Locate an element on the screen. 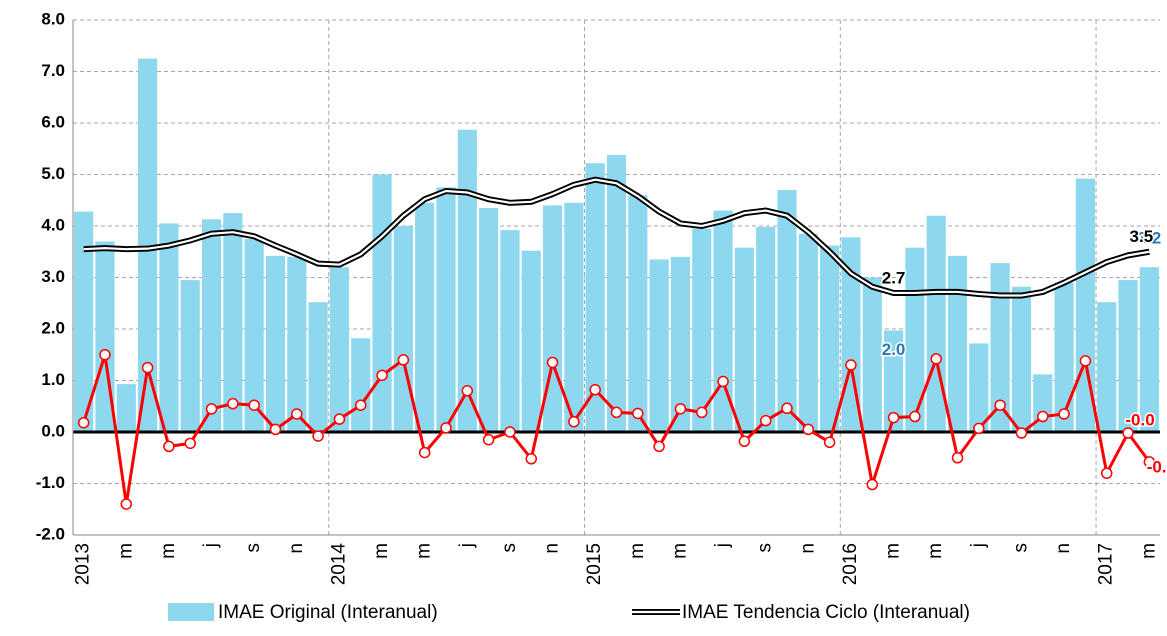 This screenshot has width=1167, height=636. x-tick-label: s is located at coordinates (1020, 548).